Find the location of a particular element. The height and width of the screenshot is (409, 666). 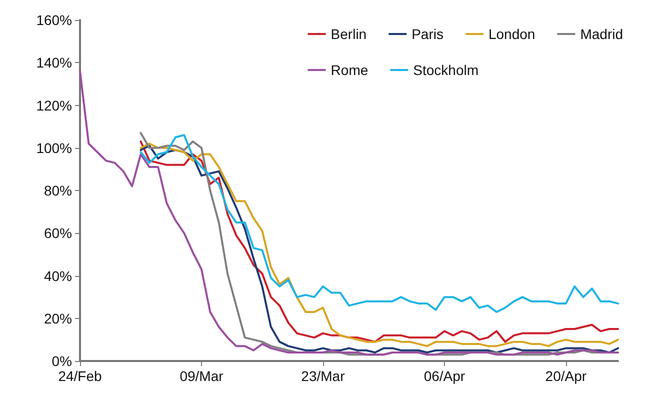

y-tick-label: 20% is located at coordinates (58, 318).